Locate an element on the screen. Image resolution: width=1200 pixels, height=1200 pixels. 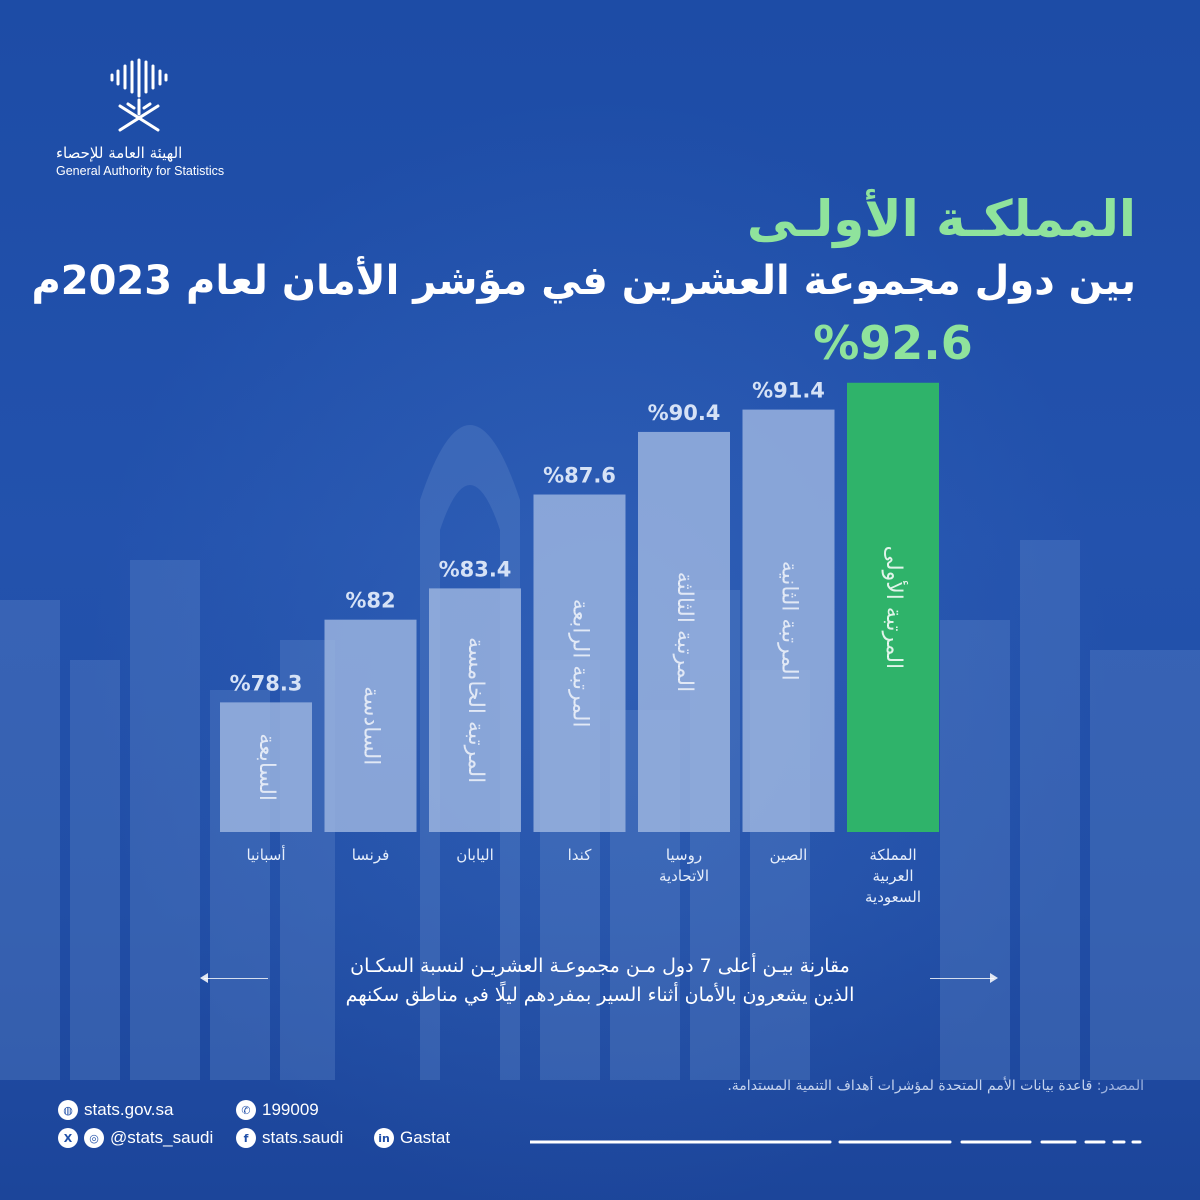
rank-label-3: المرتبة الرابعة is located at coordinates (580, 663).